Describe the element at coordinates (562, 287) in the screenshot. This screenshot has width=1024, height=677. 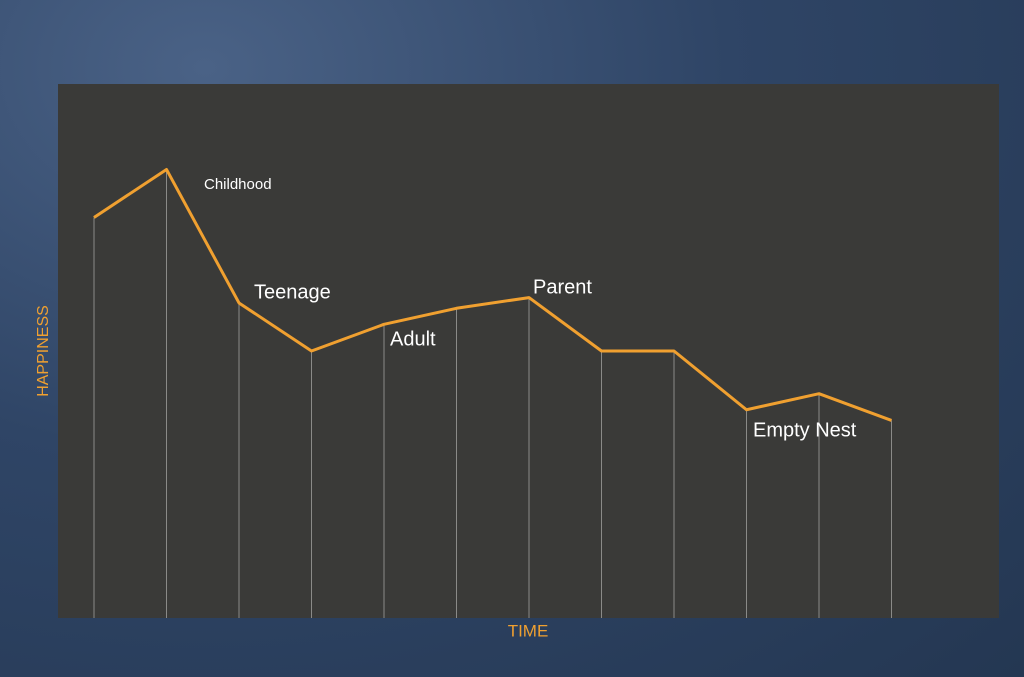
I see `annotation: Parent` at that location.